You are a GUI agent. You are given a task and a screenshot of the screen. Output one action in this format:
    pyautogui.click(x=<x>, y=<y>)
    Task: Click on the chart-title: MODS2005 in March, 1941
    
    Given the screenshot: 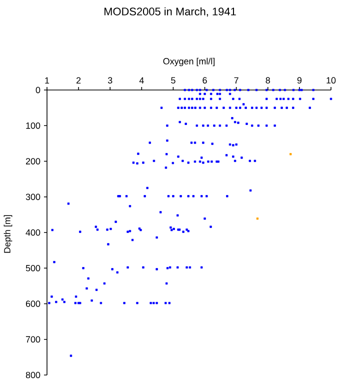 What is the action you would take?
    pyautogui.click(x=170, y=12)
    